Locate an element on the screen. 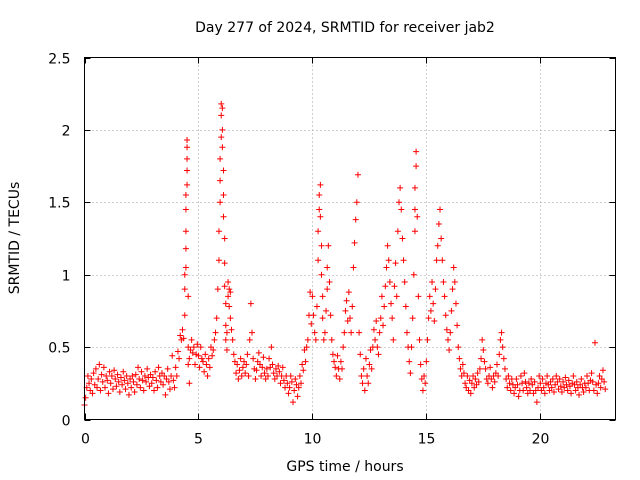  x-tick-label: 20 is located at coordinates (541, 440).